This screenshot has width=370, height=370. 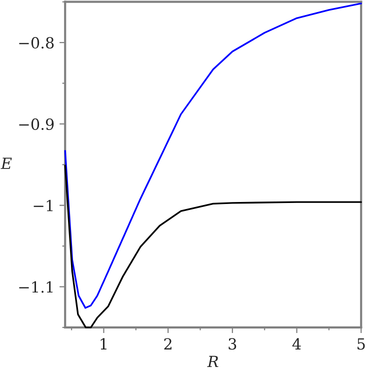 What do you see at coordinates (43, 206) in the screenshot?
I see `y-tick-label: −1` at bounding box center [43, 206].